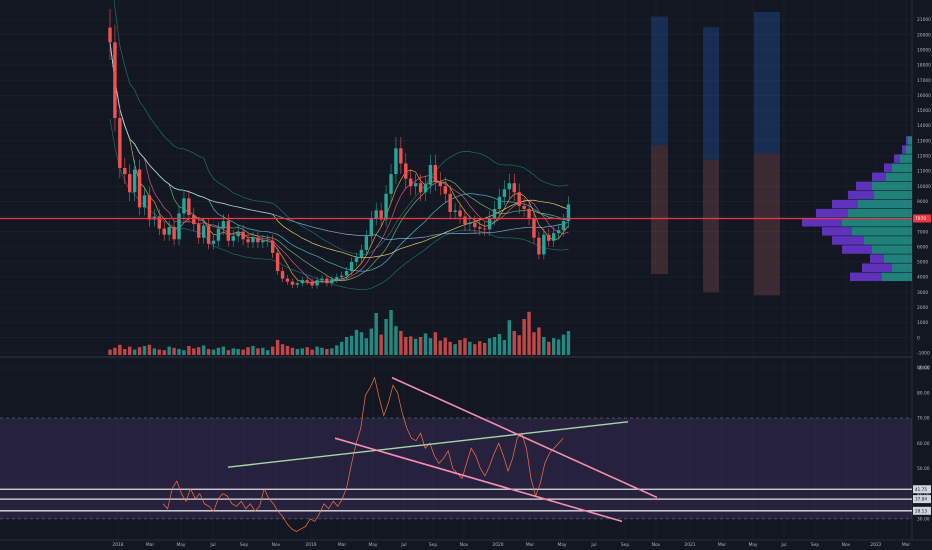 The image size is (932, 550). What do you see at coordinates (924, 66) in the screenshot?
I see `price-tick-label: 18000` at bounding box center [924, 66].